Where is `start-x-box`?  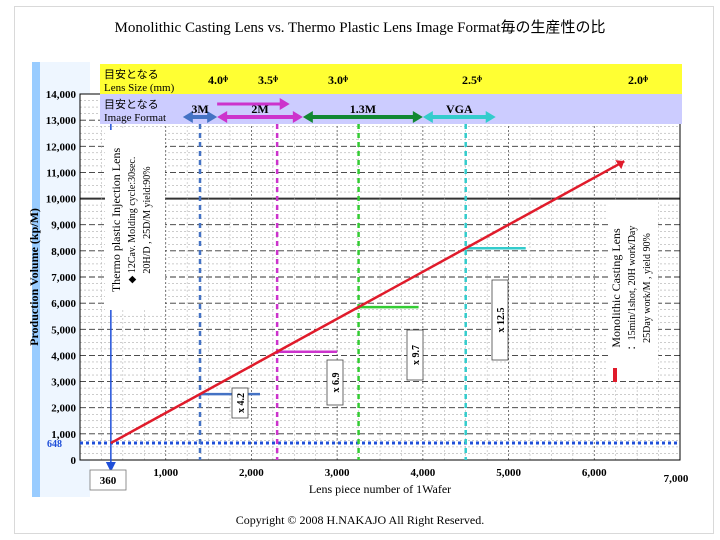 start-x-box is located at coordinates (108, 480).